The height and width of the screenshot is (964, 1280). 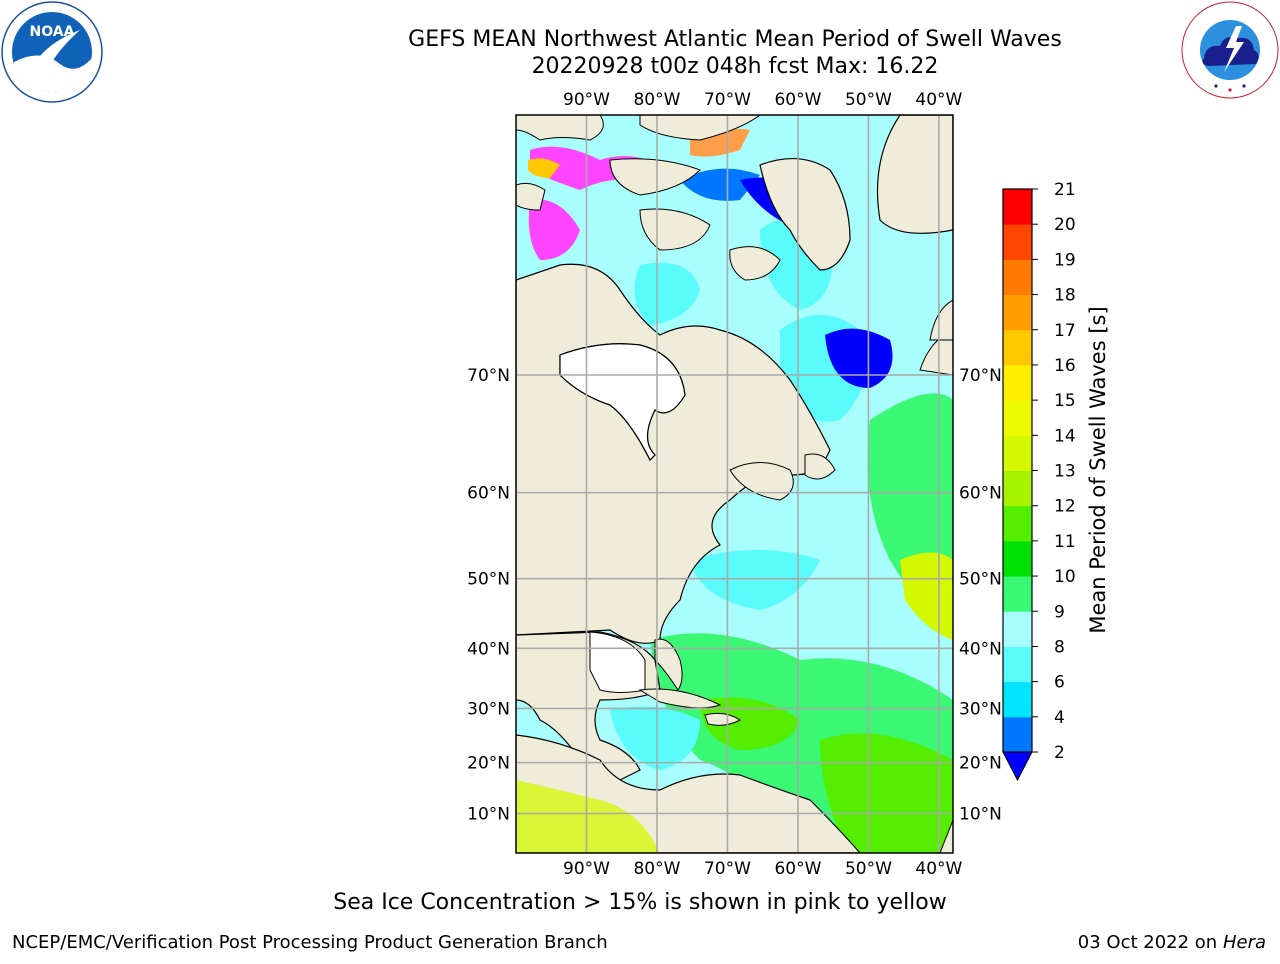 I want to click on lon-tick-top: 40°W, so click(x=938, y=100).